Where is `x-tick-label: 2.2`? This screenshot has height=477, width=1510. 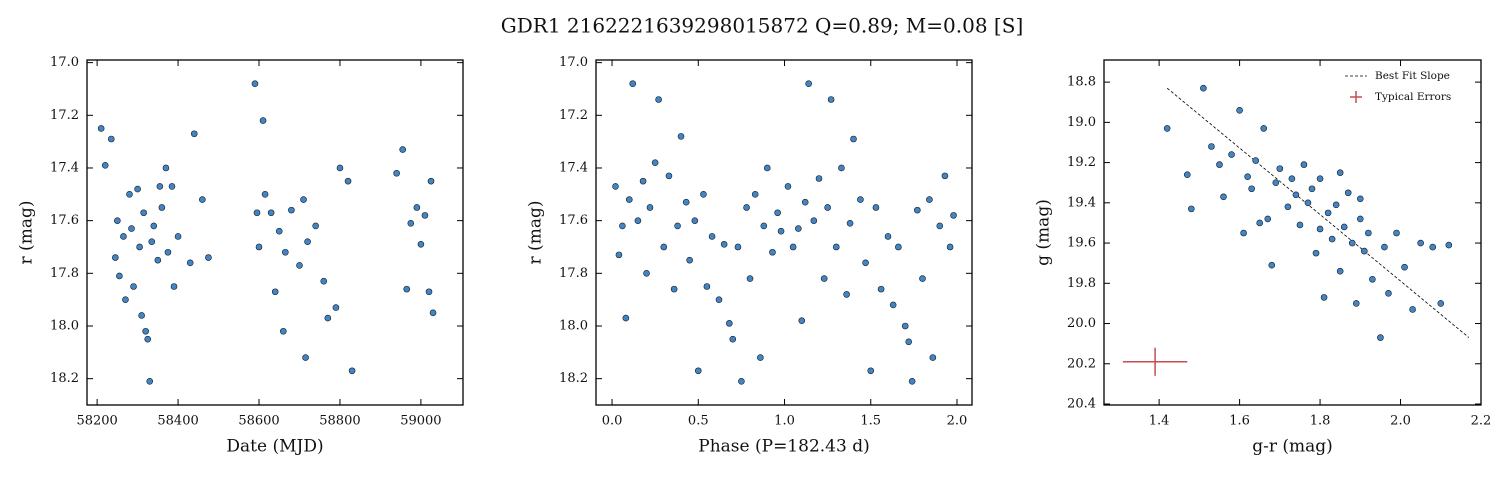
x-tick-label: 2.2 is located at coordinates (1481, 421).